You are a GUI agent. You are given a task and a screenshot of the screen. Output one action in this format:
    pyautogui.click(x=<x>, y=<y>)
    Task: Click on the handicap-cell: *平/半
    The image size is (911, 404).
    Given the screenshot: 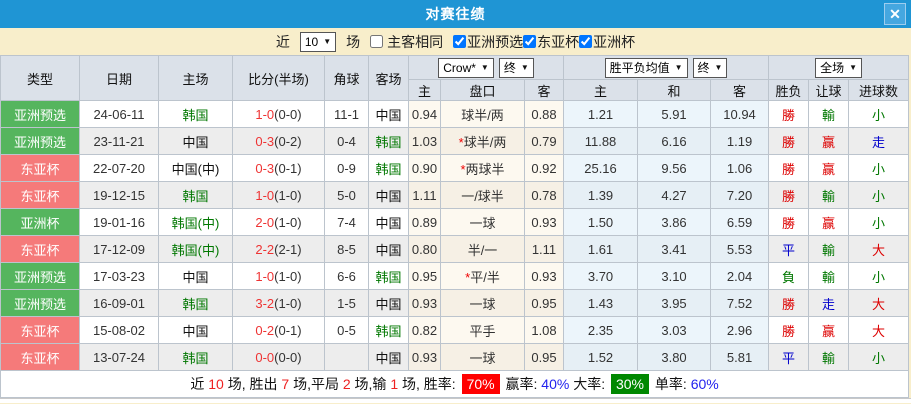 What is the action you would take?
    pyautogui.click(x=482, y=276)
    